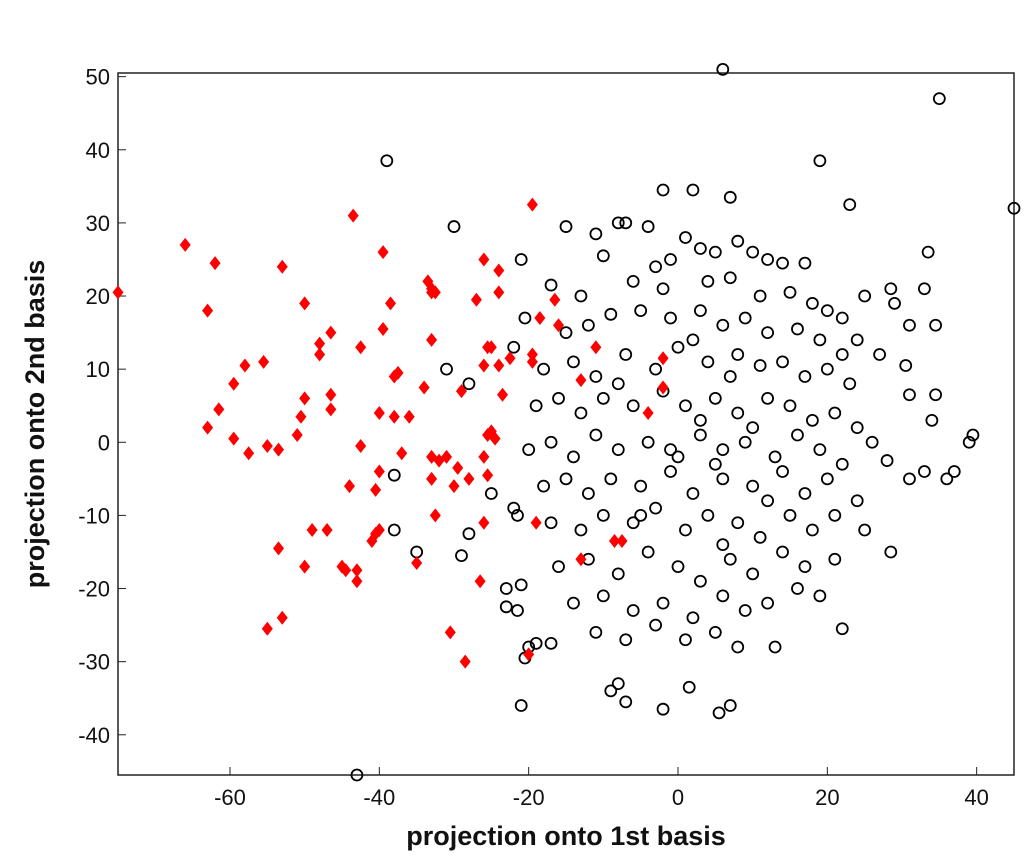 This screenshot has height=864, width=1024. I want to click on x-tick-label: 20, so click(827, 797).